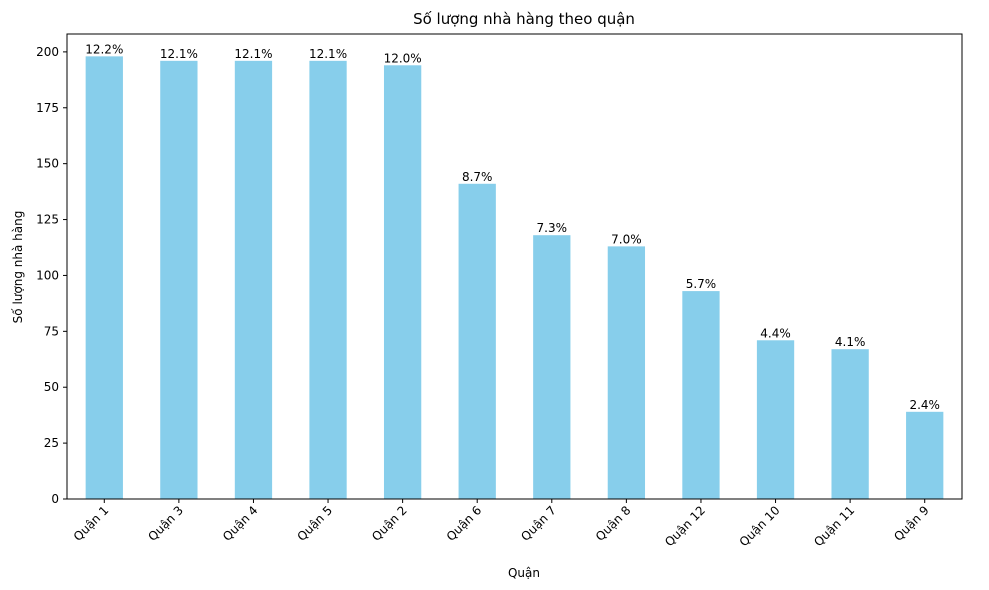  What do you see at coordinates (834, 526) in the screenshot?
I see `x-tick-label: Quận 11` at bounding box center [834, 526].